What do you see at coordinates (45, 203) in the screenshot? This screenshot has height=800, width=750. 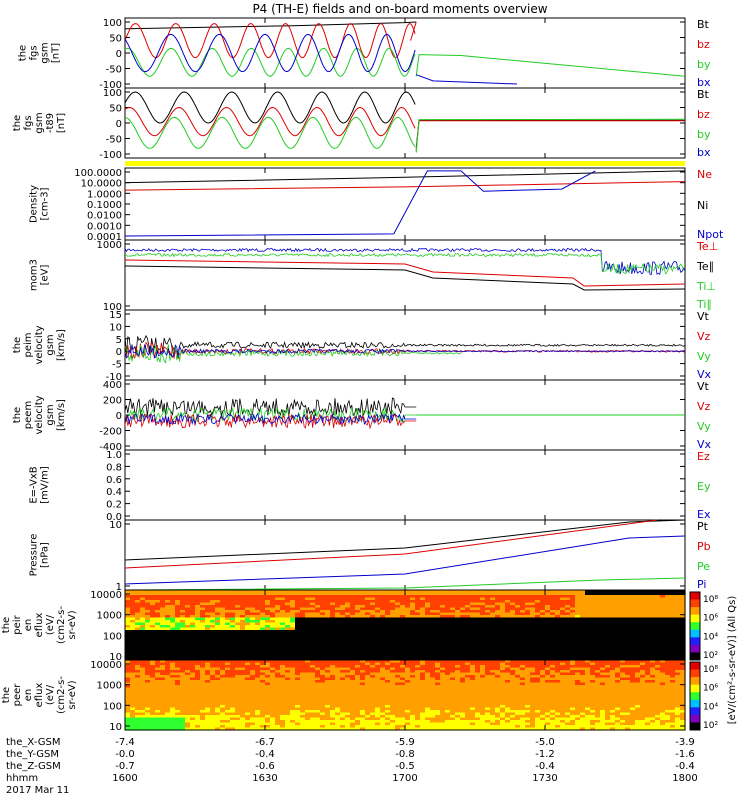 I see `panel-2-ylabel-line: [cm-3]` at bounding box center [45, 203].